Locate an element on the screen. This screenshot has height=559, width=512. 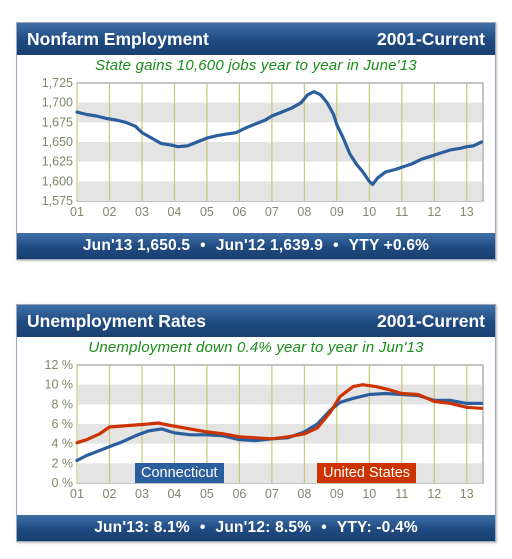
y-tick-label: 2 % is located at coordinates (62, 463).